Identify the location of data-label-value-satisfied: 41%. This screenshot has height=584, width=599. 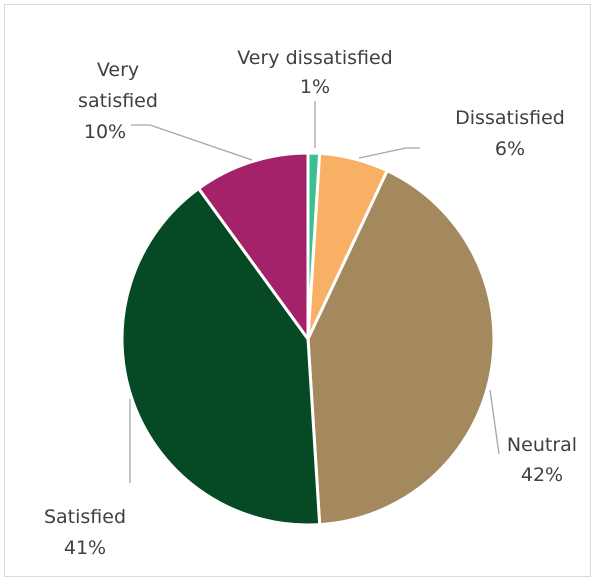
(85, 548).